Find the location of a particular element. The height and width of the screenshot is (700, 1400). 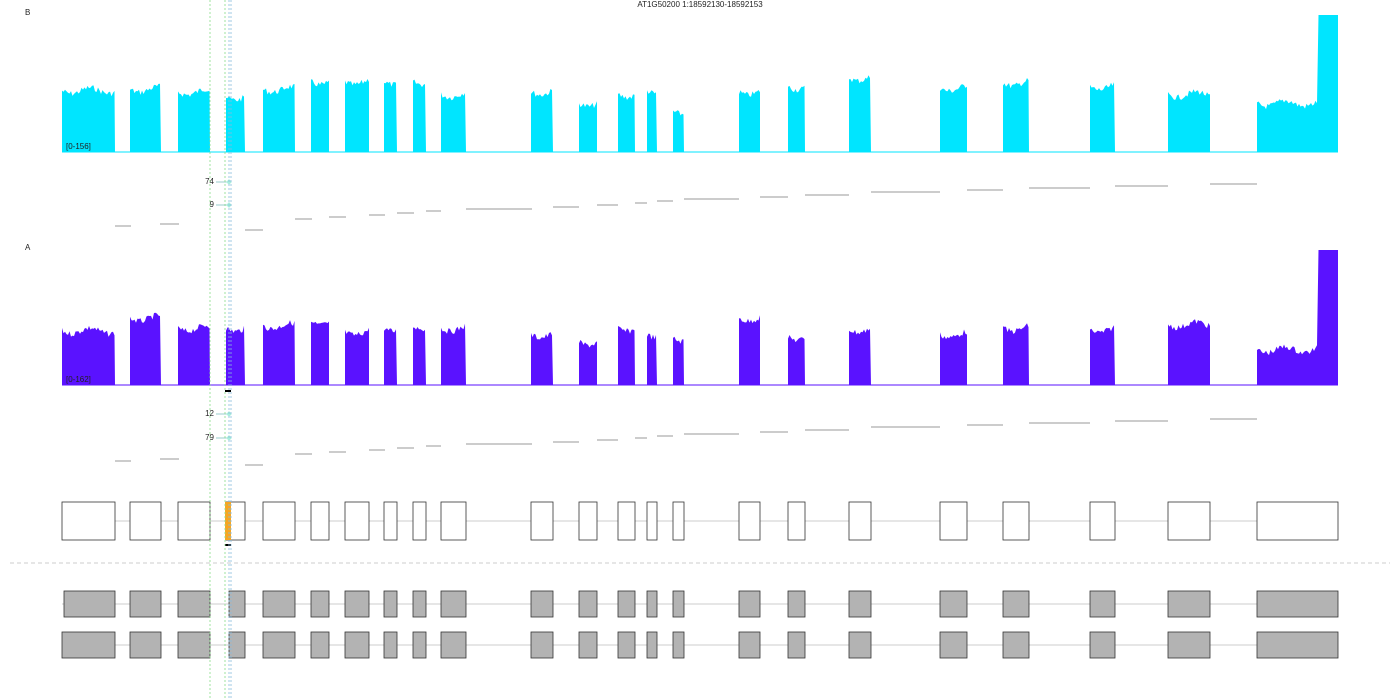

track-label: B is located at coordinates (27, 12).